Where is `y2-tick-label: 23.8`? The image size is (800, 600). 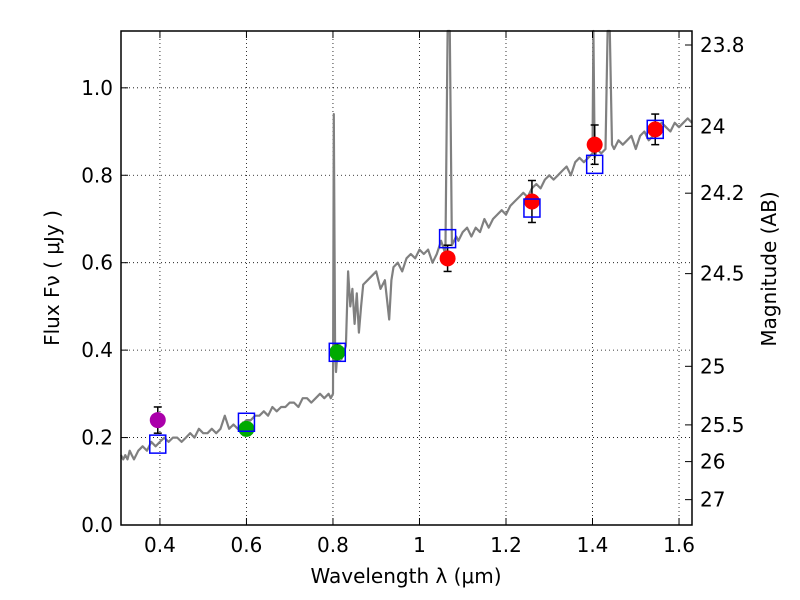 y2-tick-label: 23.8 is located at coordinates (722, 45).